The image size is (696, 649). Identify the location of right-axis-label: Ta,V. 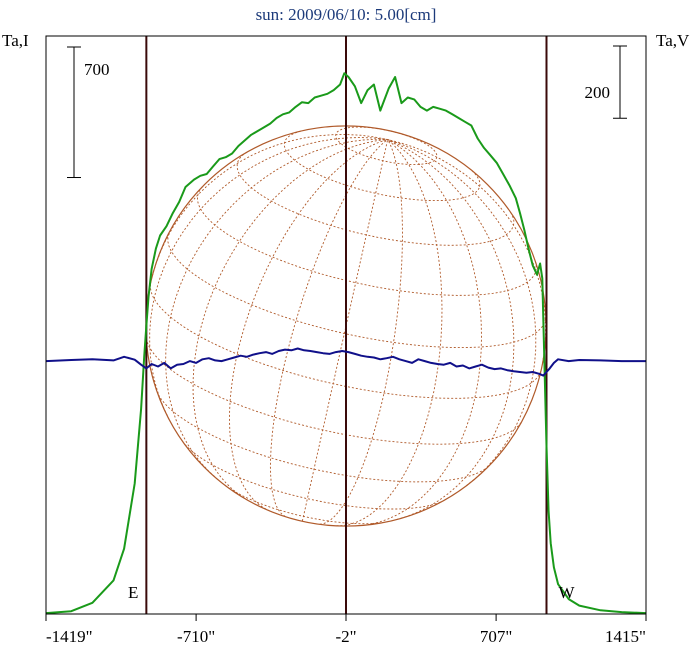
(673, 40).